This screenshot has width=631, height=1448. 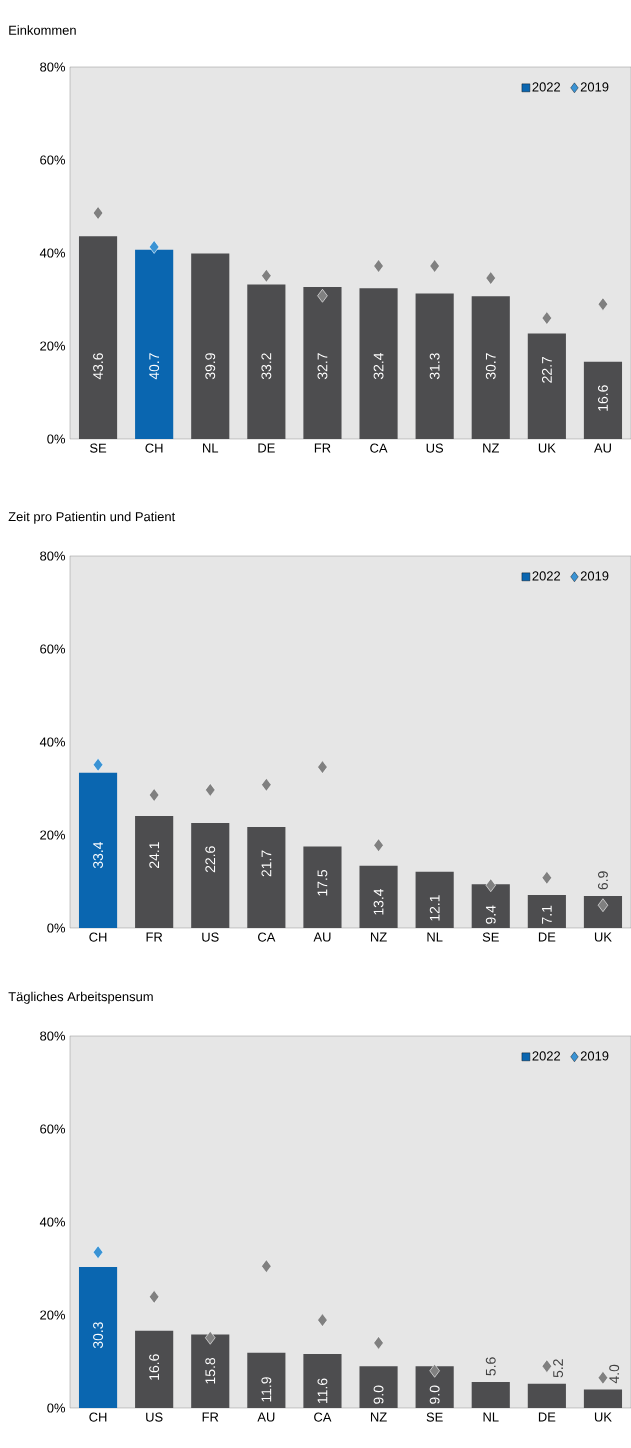 What do you see at coordinates (42, 30) in the screenshot?
I see `chart-title: Einkommen` at bounding box center [42, 30].